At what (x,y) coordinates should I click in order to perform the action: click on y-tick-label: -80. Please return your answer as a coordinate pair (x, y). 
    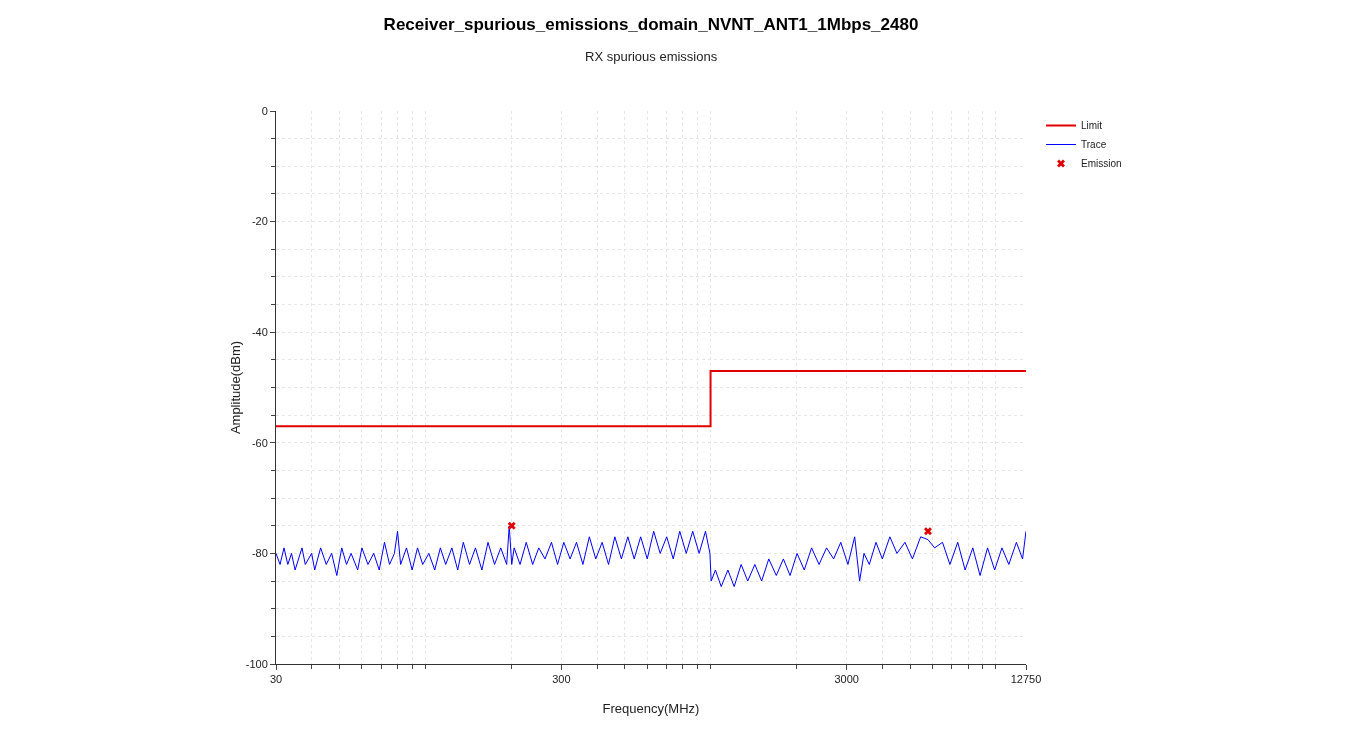
    Looking at the image, I should click on (259, 553).